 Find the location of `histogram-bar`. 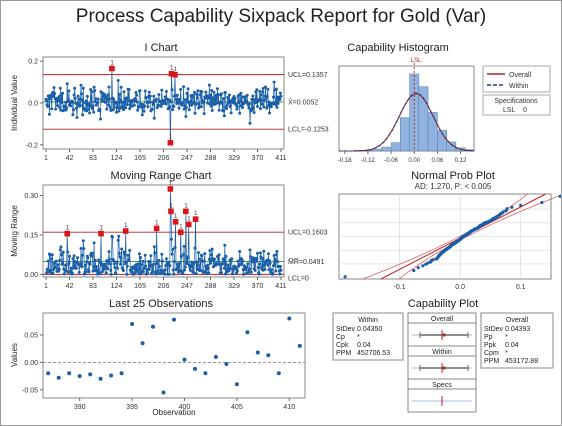

histogram-bar is located at coordinates (377, 150).